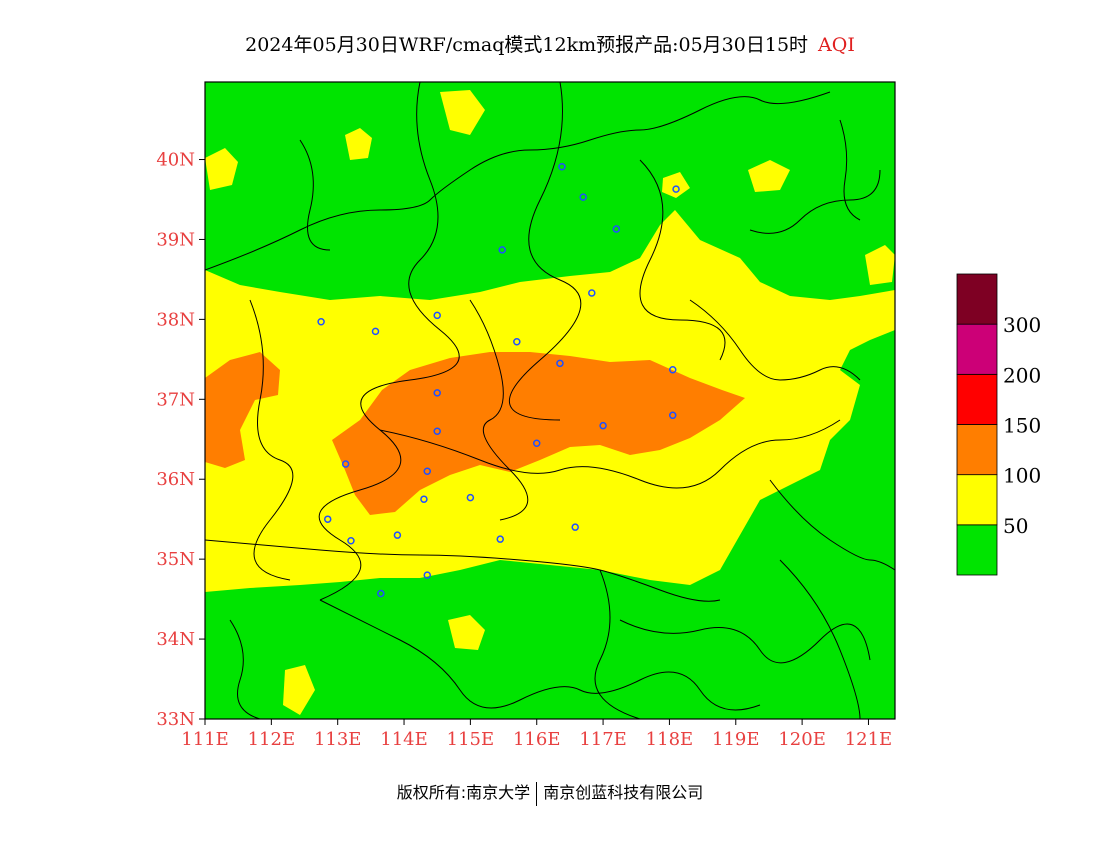 The width and height of the screenshot is (1100, 850). Describe the element at coordinates (272, 739) in the screenshot. I see `lon-label: 112E` at that location.